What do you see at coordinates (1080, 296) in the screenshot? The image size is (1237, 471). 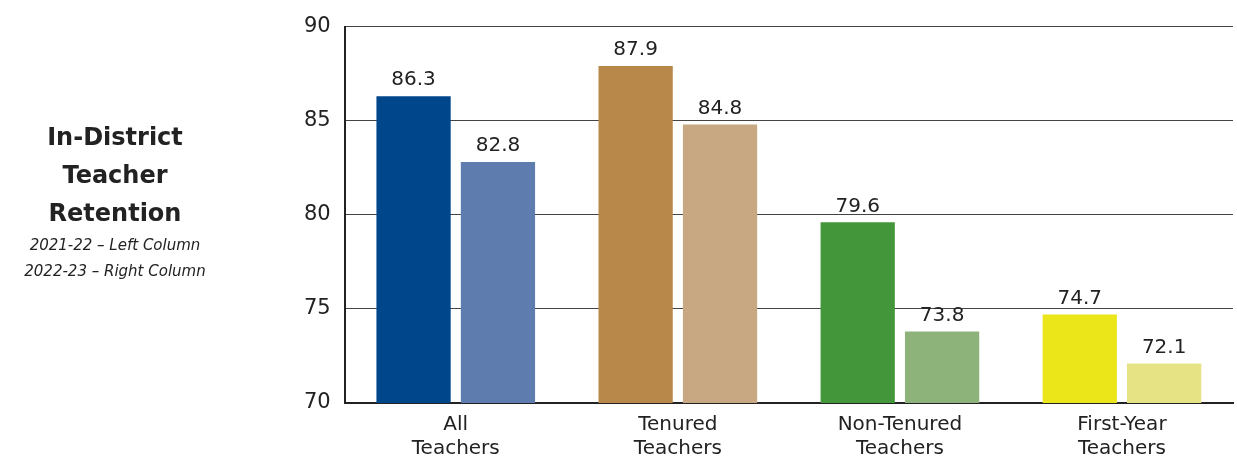 I see `data-label: 74.7` at bounding box center [1080, 296].